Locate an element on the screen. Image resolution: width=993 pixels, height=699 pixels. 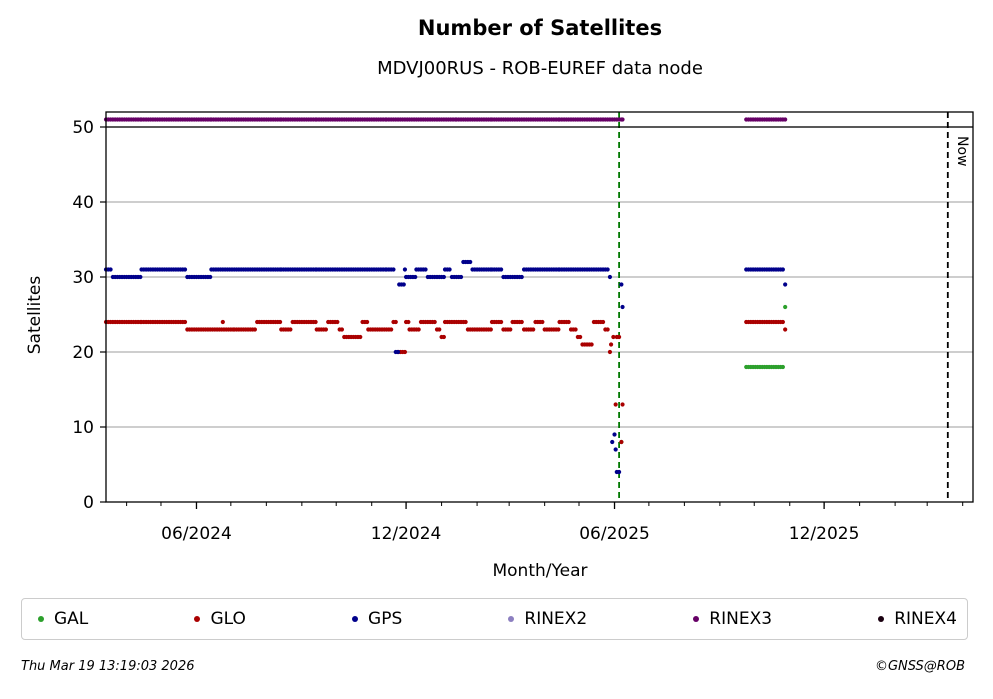
legend-item-glo: GLO is located at coordinates (220, 619).